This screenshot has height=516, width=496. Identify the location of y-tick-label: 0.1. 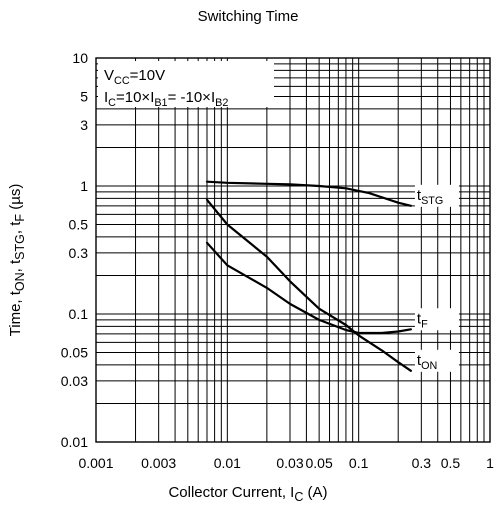
(79, 314).